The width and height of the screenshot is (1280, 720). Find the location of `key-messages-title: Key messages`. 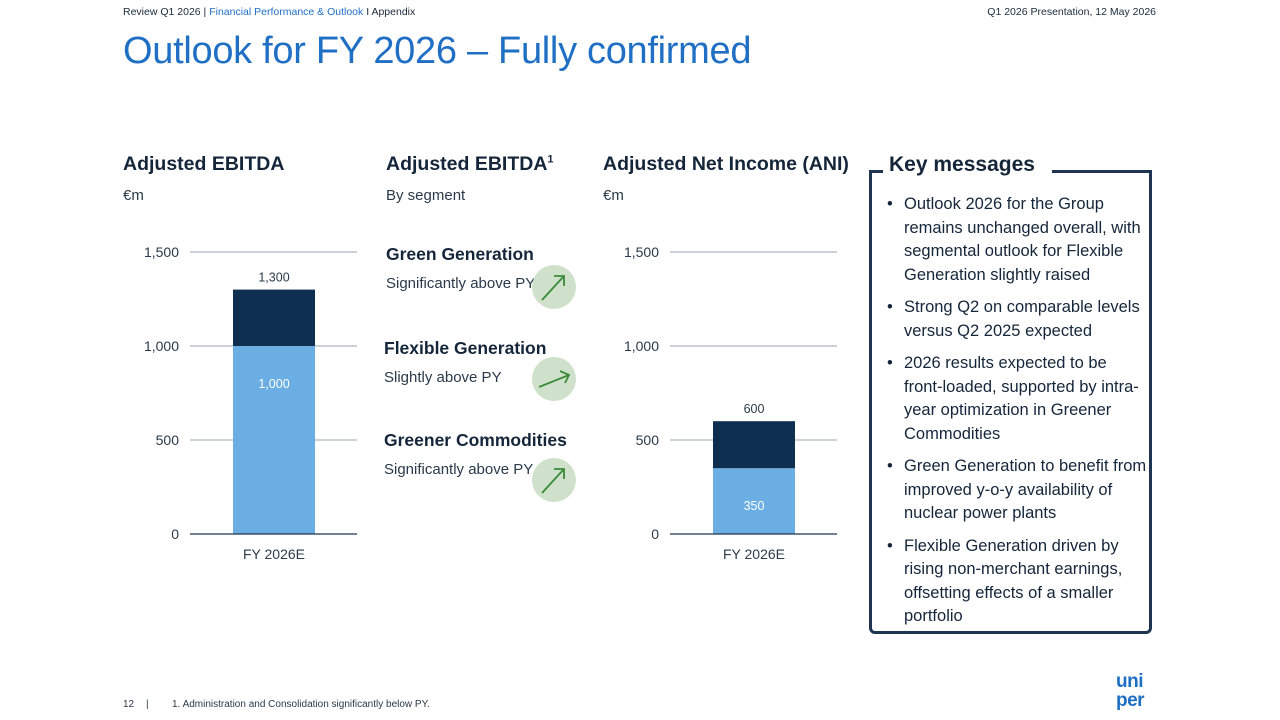

key-messages-title: Key messages is located at coordinates (965, 165).